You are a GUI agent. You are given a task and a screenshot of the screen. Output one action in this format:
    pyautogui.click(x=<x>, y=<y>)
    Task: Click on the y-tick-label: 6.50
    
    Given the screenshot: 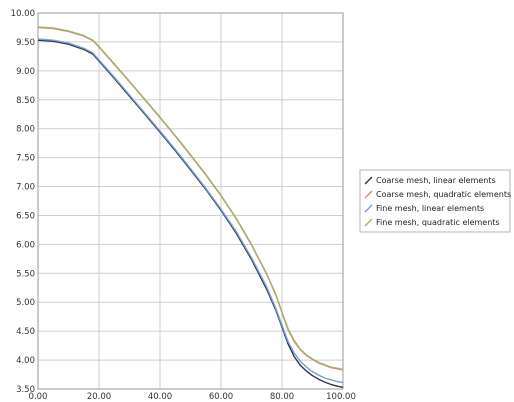 What is the action you would take?
    pyautogui.click(x=25, y=216)
    